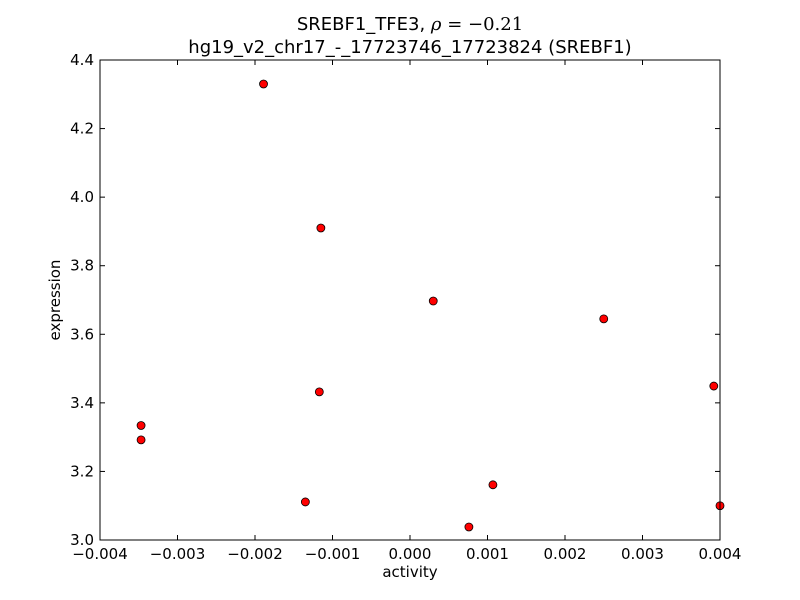 This screenshot has width=800, height=600. What do you see at coordinates (82, 197) in the screenshot?
I see `y-tick-label: 4.0` at bounding box center [82, 197].